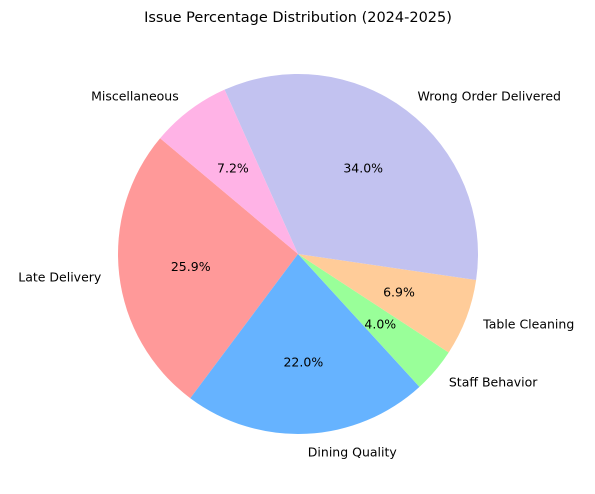  I want to click on slice-label-wrong-order-delivered: Wrong Order Delivered, so click(488, 96).